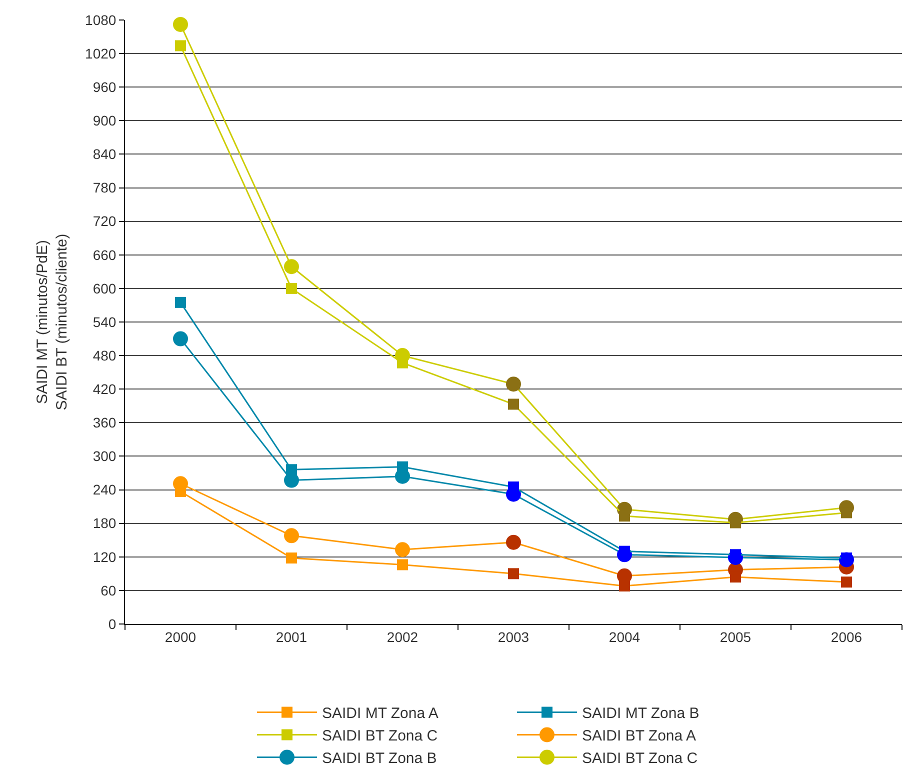 Image resolution: width=914 pixels, height=774 pixels. What do you see at coordinates (104, 188) in the screenshot?
I see `y-tick-label: 780` at bounding box center [104, 188].